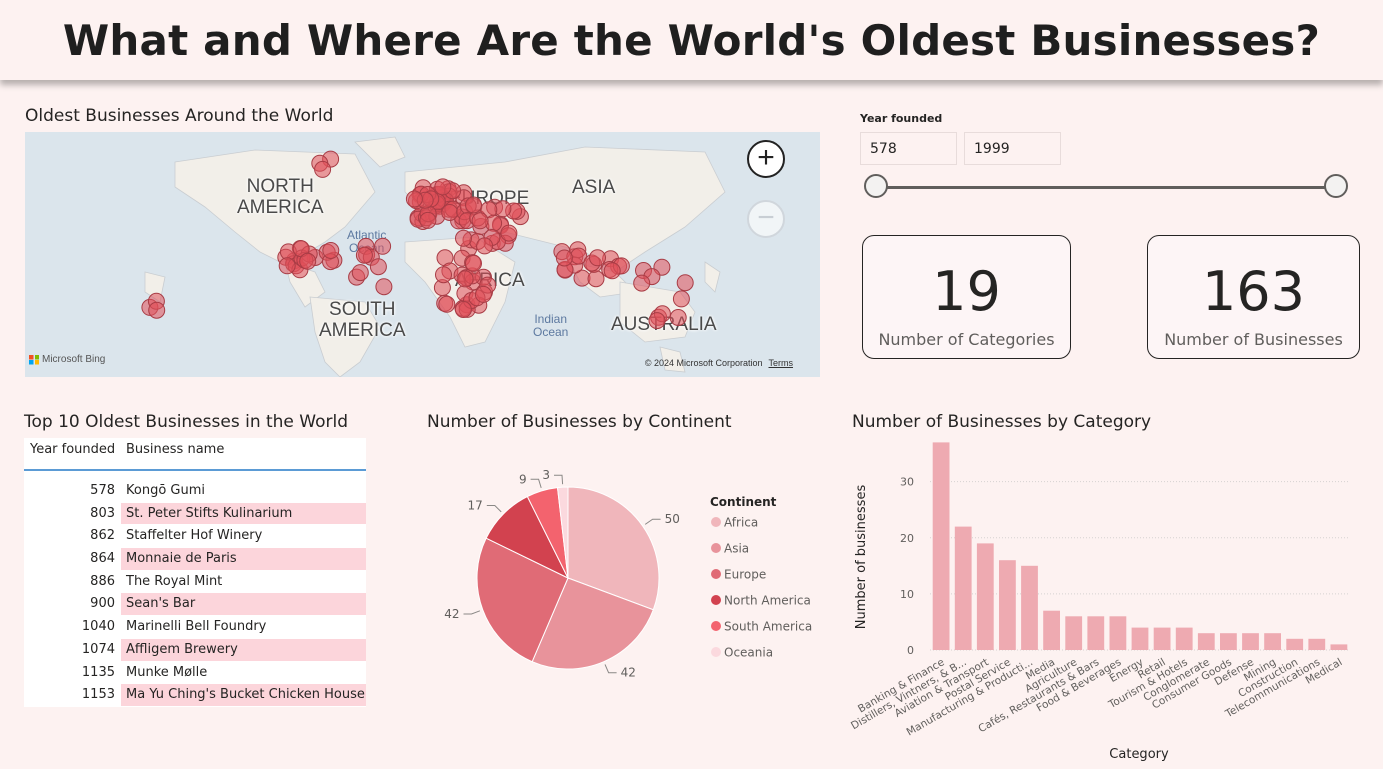  Describe the element at coordinates (1336, 186) in the screenshot. I see `year-slider-max-handle` at that location.